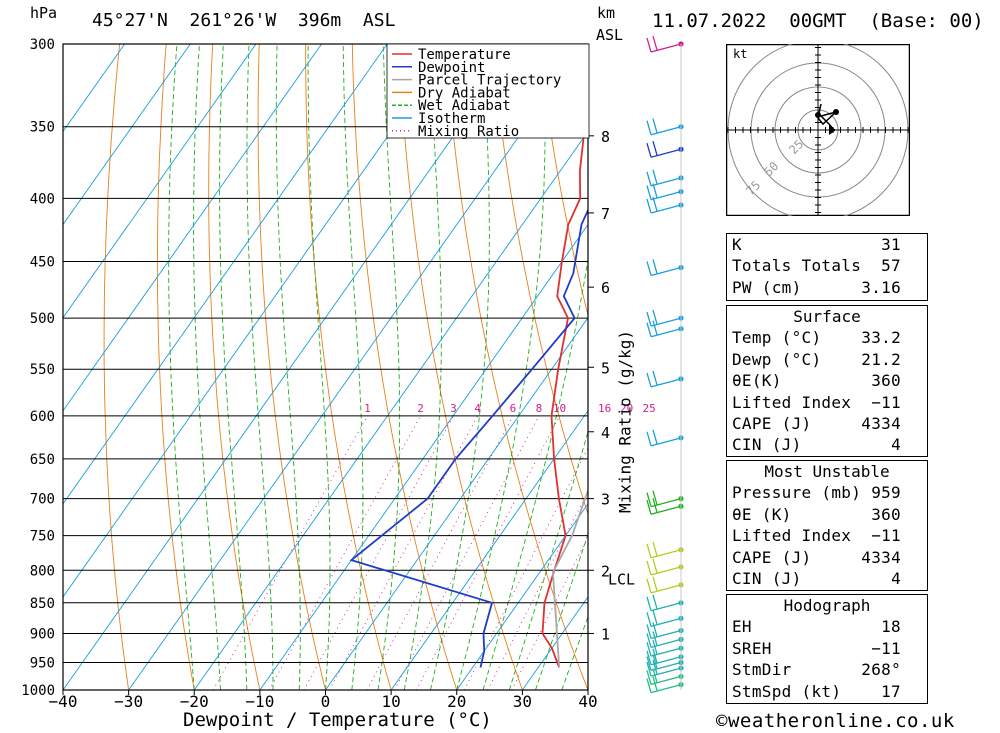 This screenshot has height=733, width=1000. I want to click on indices-top-table: K 31 Totals Totals 57 PW (cm) 3.16, so click(827, 267).